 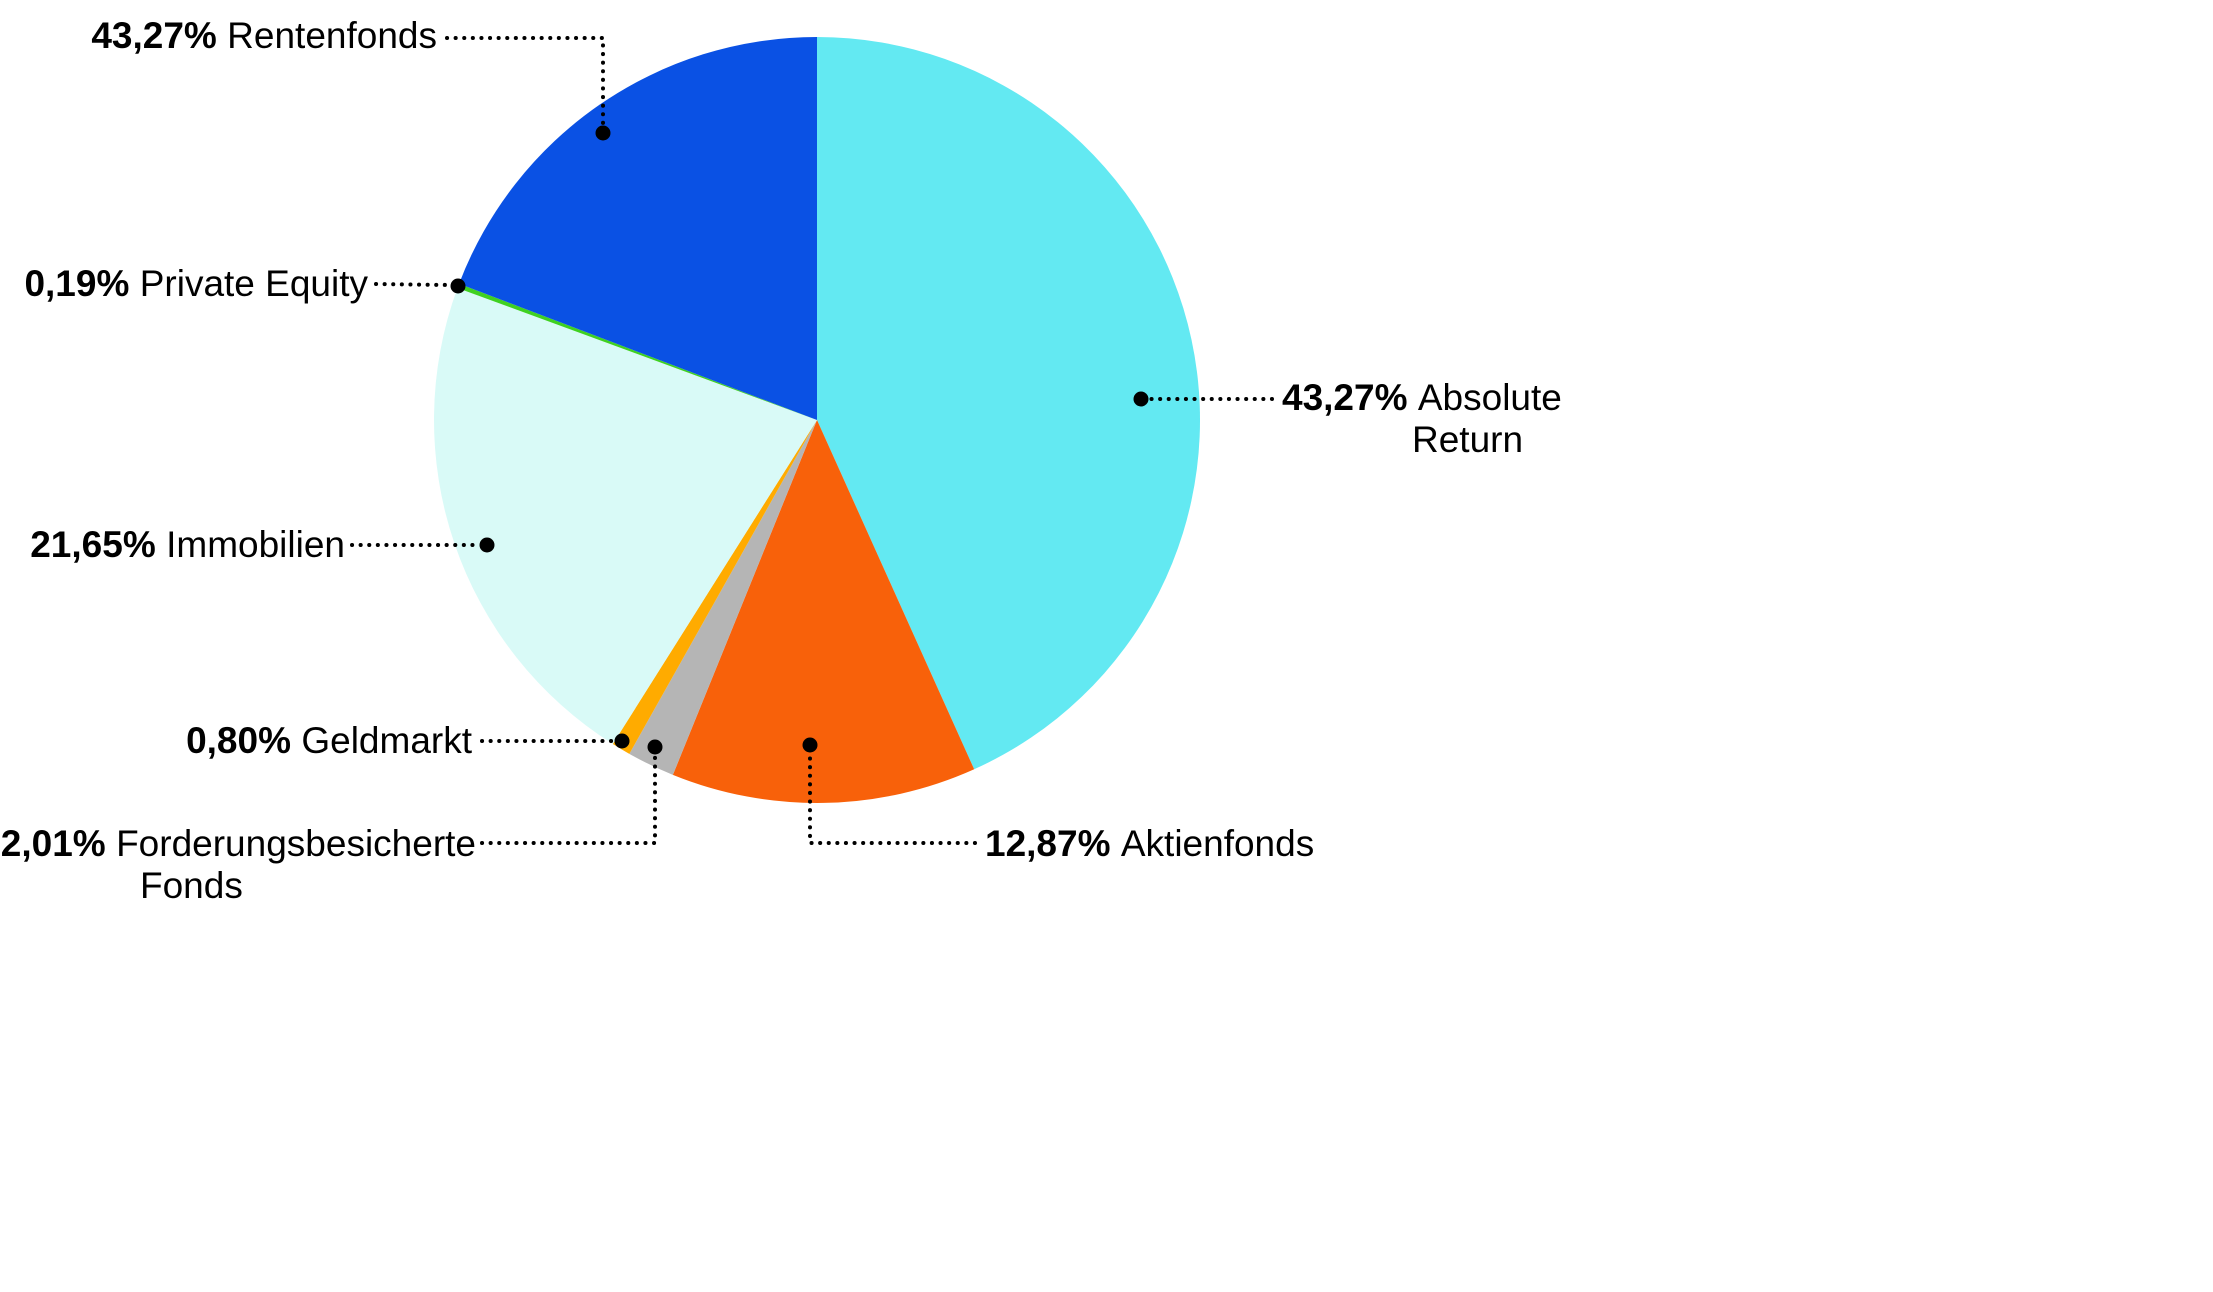 What do you see at coordinates (1489, 397) in the screenshot?
I see `label-absolute-return-name-line1: Absolute` at bounding box center [1489, 397].